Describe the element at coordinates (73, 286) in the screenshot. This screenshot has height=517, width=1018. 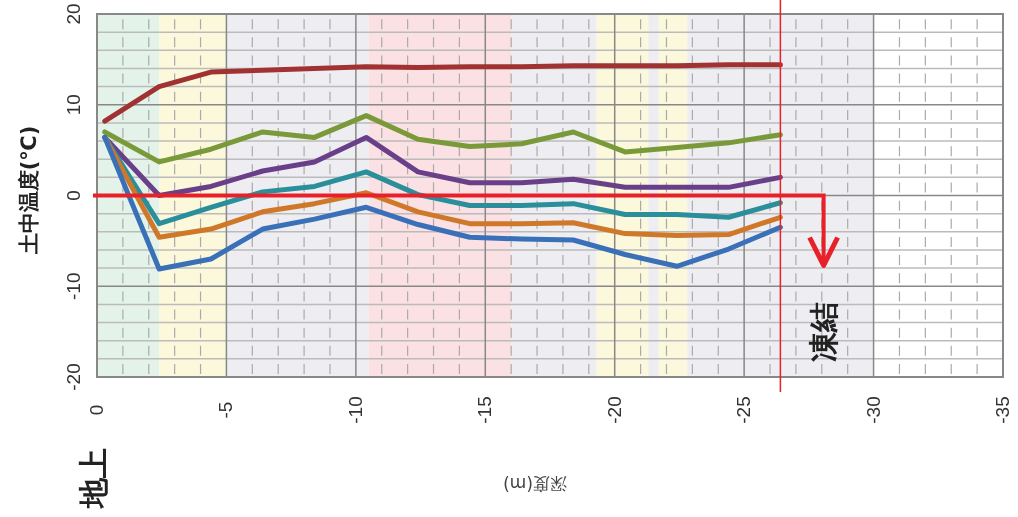
I see `y-tick-label: -10` at that location.